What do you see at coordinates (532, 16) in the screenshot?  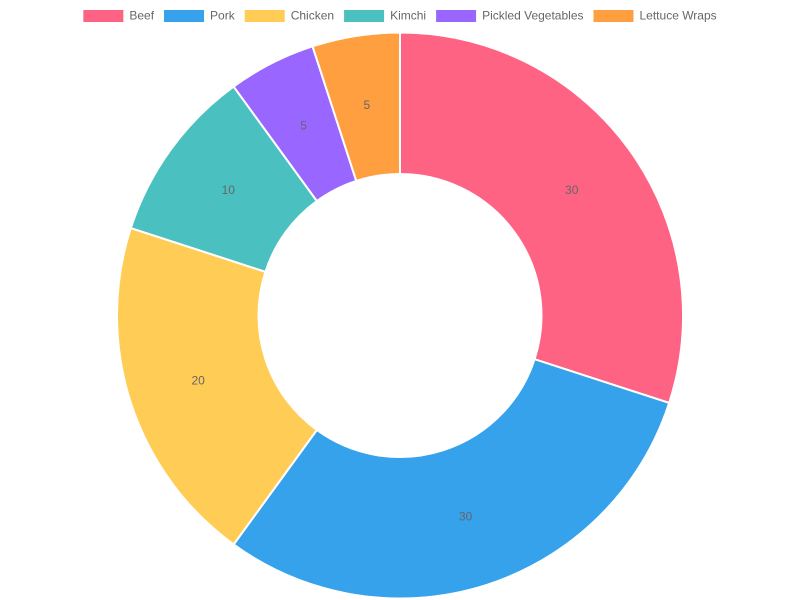 I see `legend-label: Pickled Vegetables` at bounding box center [532, 16].